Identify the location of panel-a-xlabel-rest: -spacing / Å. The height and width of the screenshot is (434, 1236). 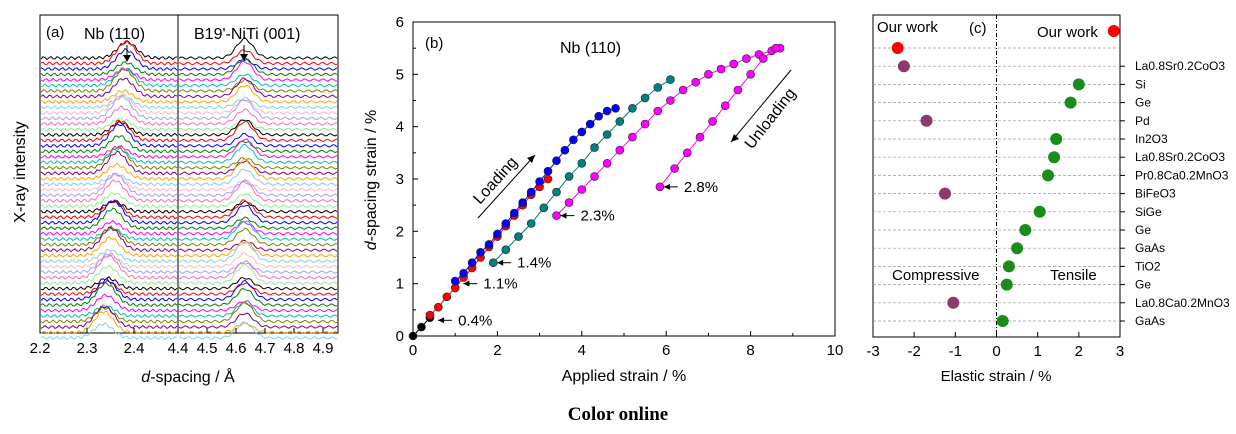
(192, 376).